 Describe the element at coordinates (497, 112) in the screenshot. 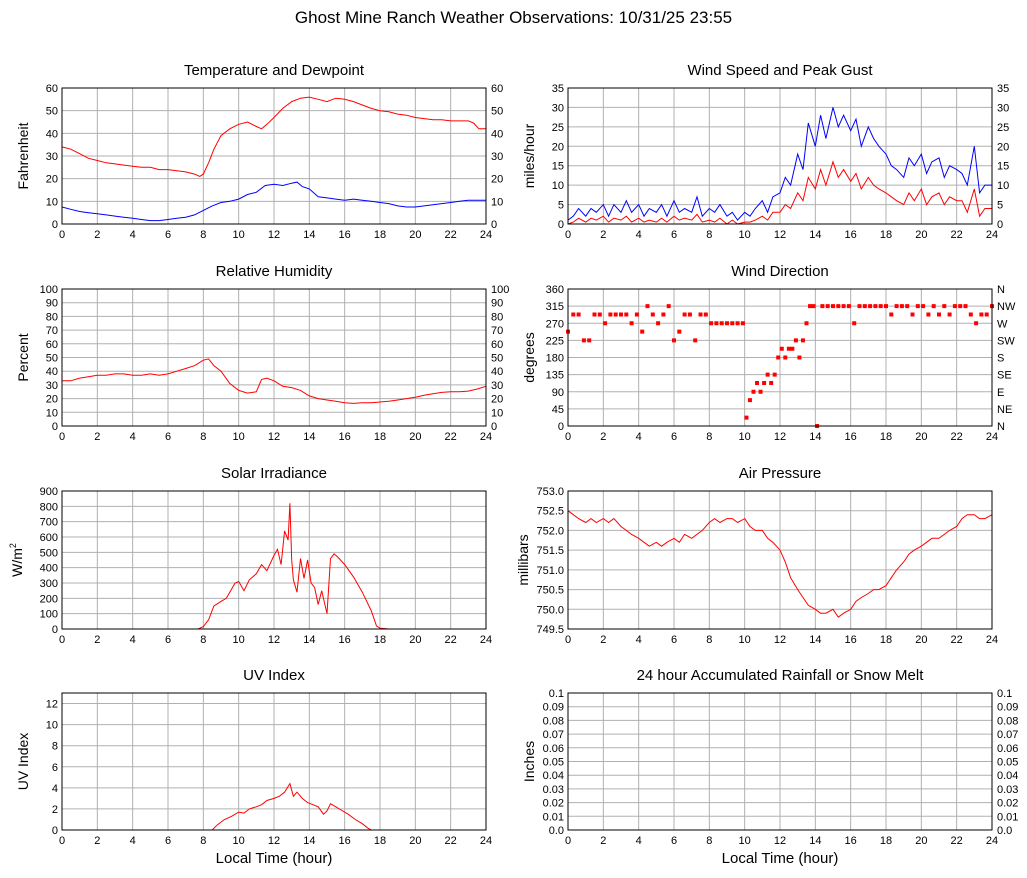

I see `right-y-tick-label: 50` at that location.